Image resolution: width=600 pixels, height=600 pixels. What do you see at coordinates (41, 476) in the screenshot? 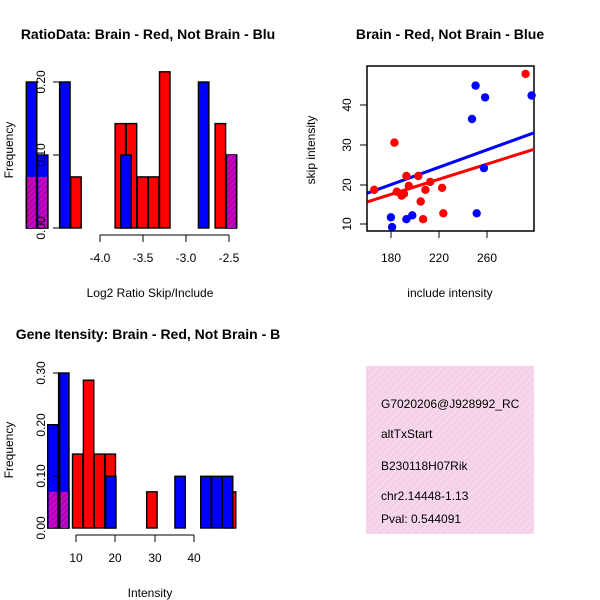
I see `intensity-y-tick-label: 0.10` at bounding box center [41, 476].